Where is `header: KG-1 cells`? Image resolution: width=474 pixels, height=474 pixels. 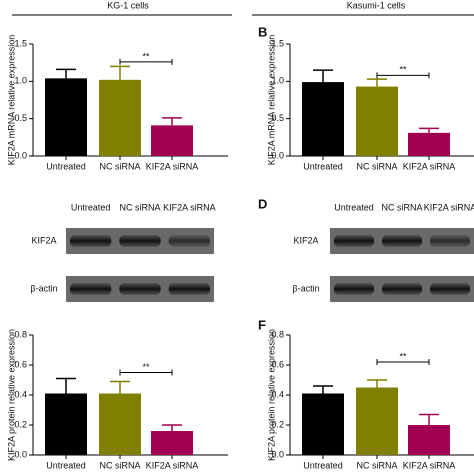
header: KG-1 cells is located at coordinates (128, 5).